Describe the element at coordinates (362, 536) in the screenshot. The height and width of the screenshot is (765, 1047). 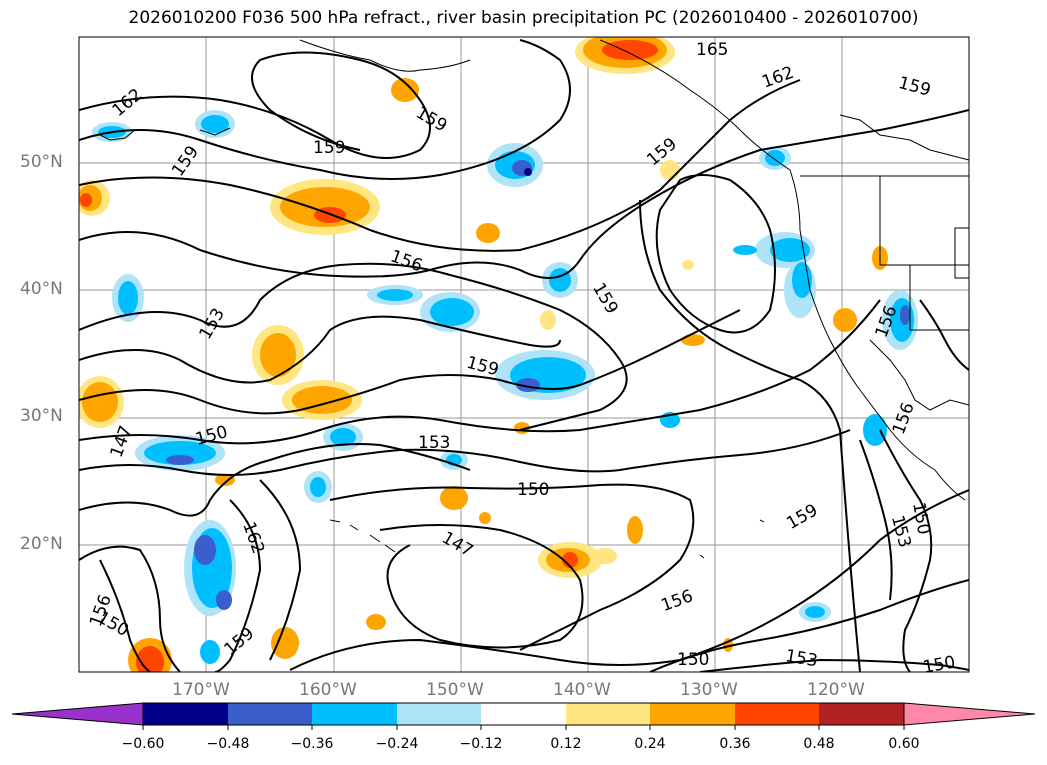
I see `hawaii-islands` at that location.